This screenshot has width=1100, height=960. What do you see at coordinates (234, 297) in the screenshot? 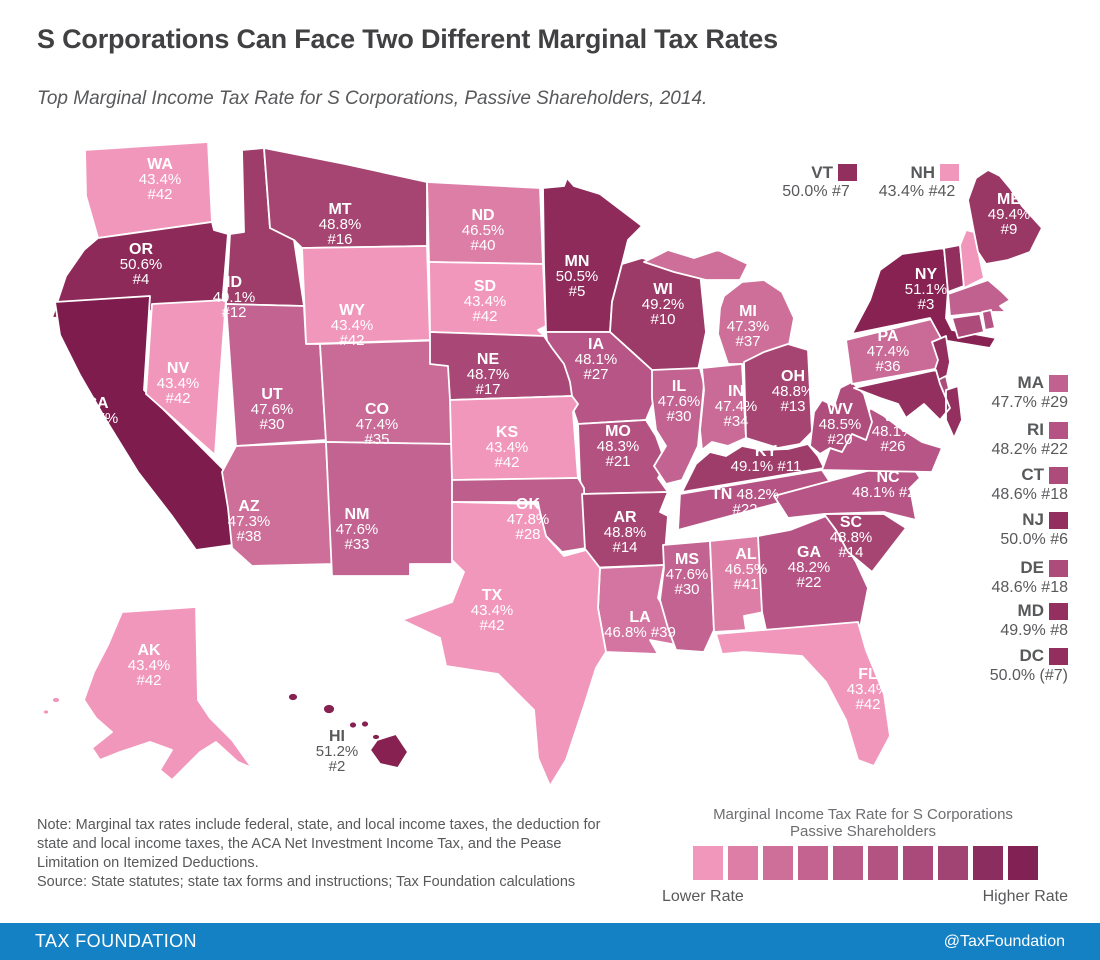
I see `label-id: ID 49.1% #12` at bounding box center [234, 297].